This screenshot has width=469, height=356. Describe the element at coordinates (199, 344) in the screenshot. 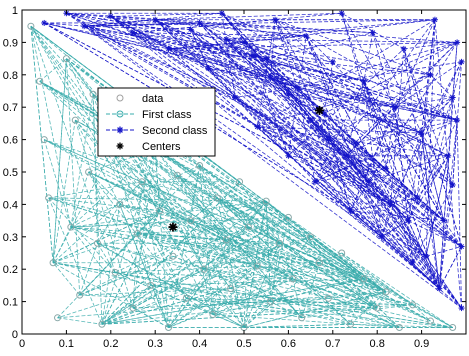

I see `x-tick-label: 0.4` at that location.